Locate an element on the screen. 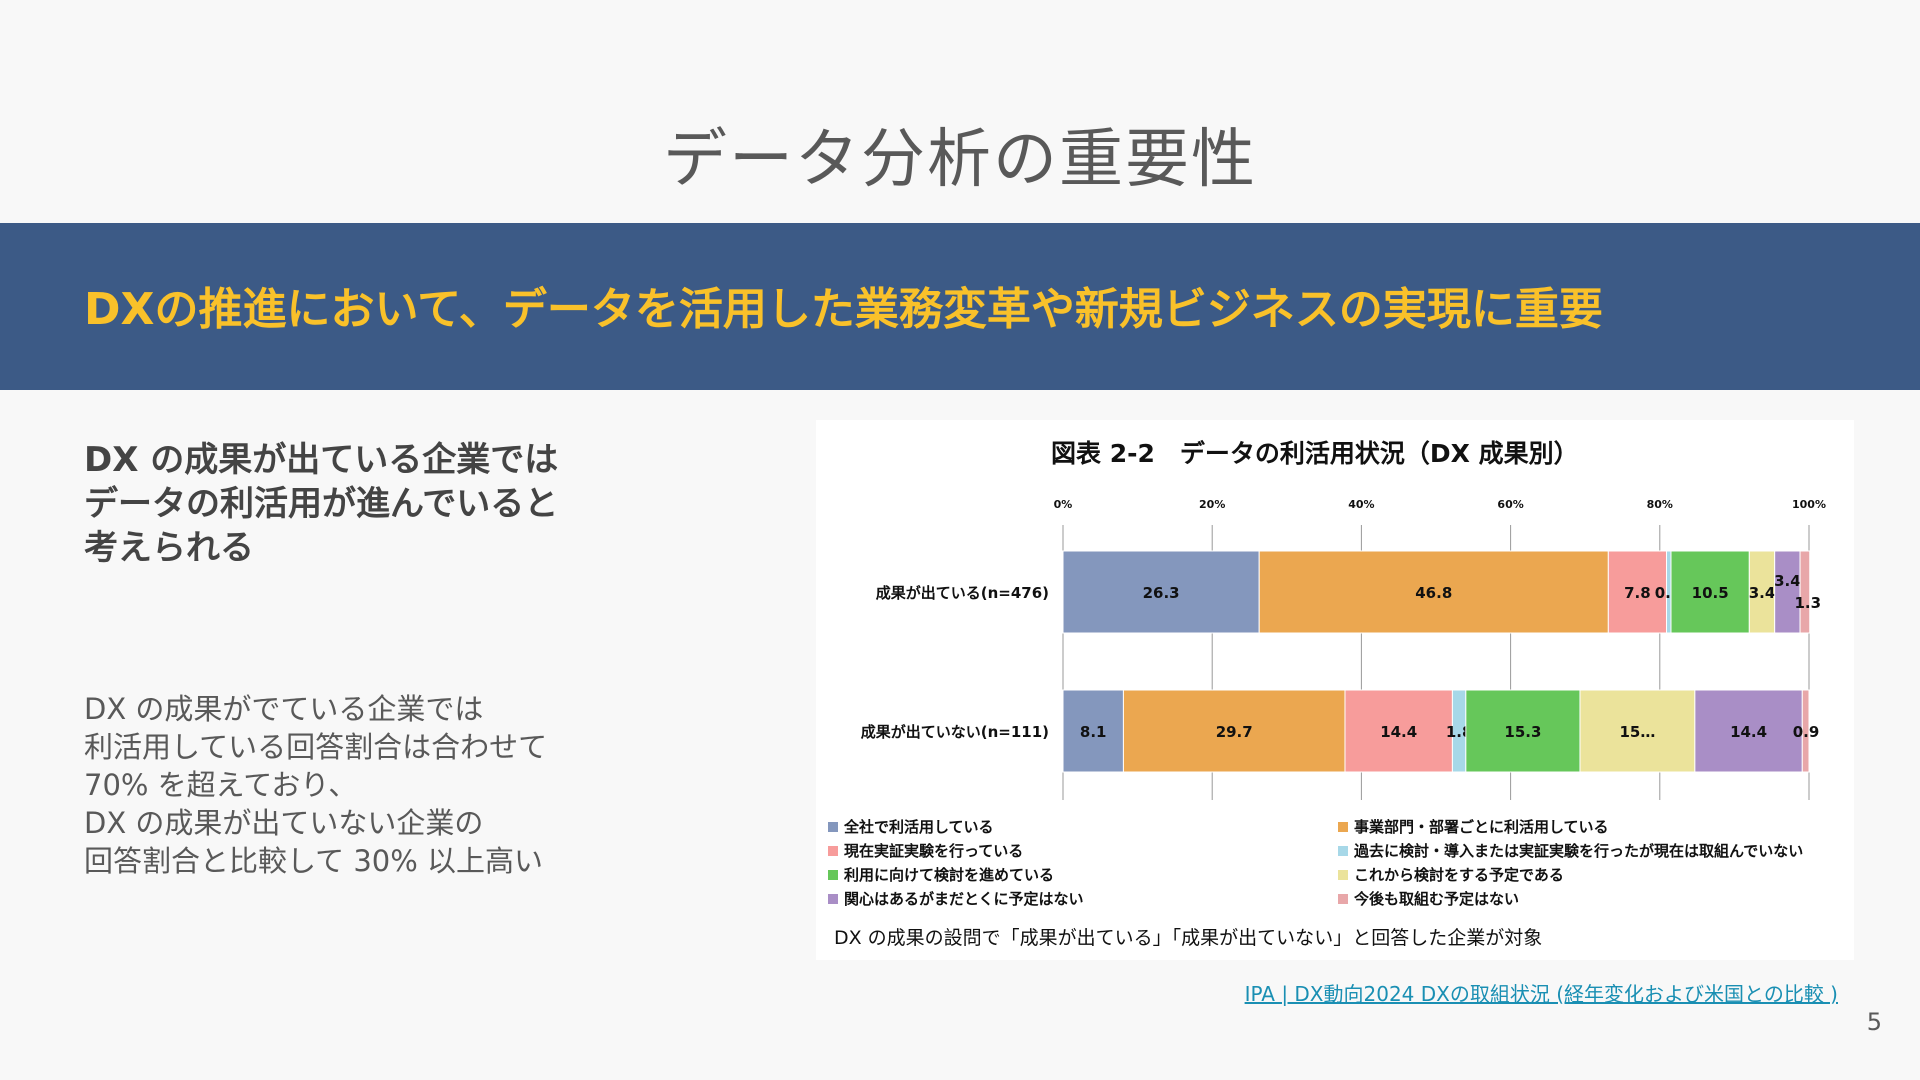 The image size is (1920, 1080). legend-label: 今後も取組む予定はない is located at coordinates (1436, 899).